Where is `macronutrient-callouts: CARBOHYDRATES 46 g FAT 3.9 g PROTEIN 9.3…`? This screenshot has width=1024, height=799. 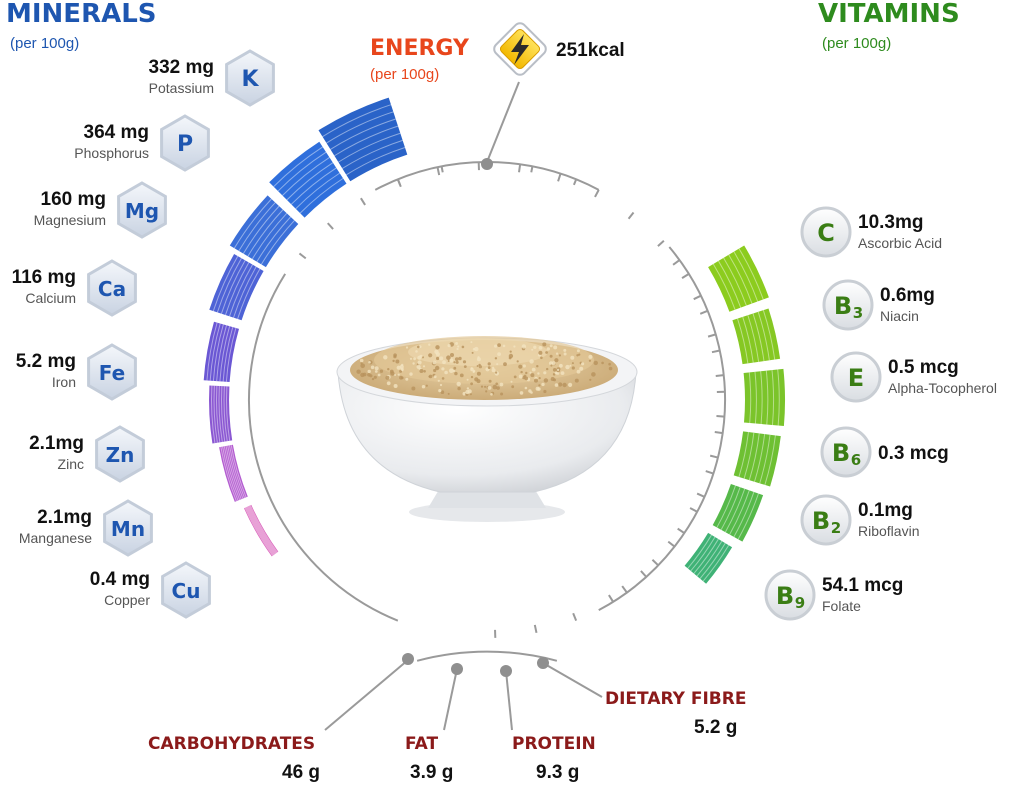 macronutrient-callouts: CARBOHYDRATES 46 g FAT 3.9 g PROTEIN 9.3… is located at coordinates (447, 718).